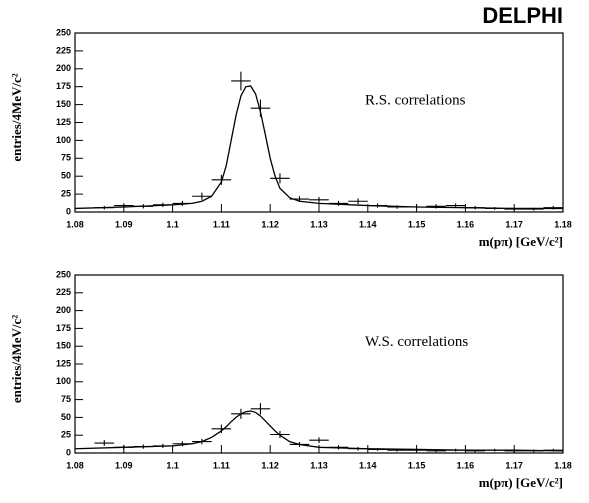 This screenshot has width=589, height=503. What do you see at coordinates (416, 342) in the screenshot?
I see `annotation: W.S. correlations` at bounding box center [416, 342].